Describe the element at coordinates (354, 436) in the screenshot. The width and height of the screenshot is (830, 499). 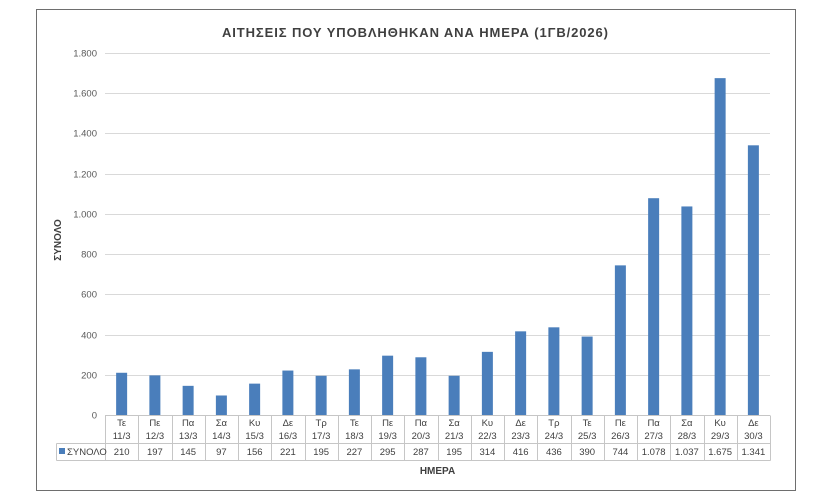
I see `x-category-date-18-3: 18/3` at that location.